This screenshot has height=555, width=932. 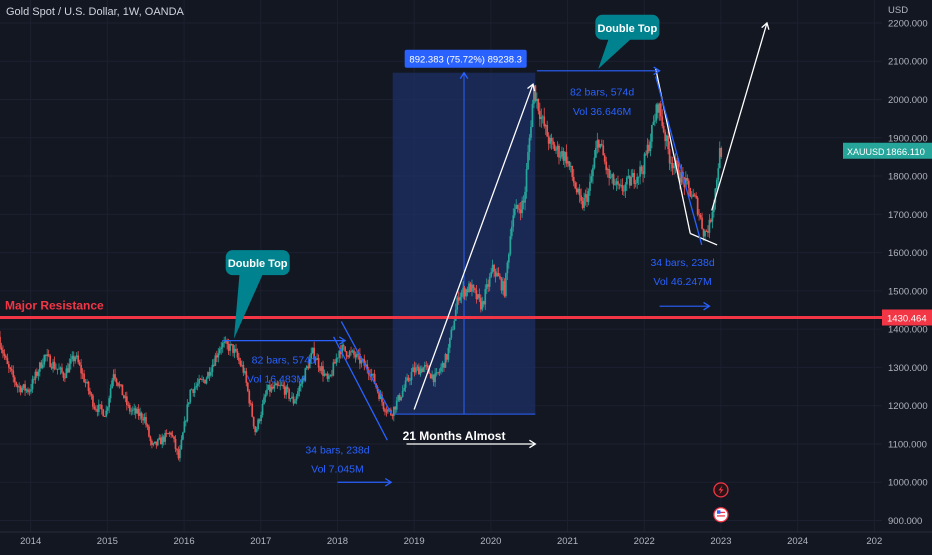 I want to click on flag-stripe-icon, so click(x=720, y=516).